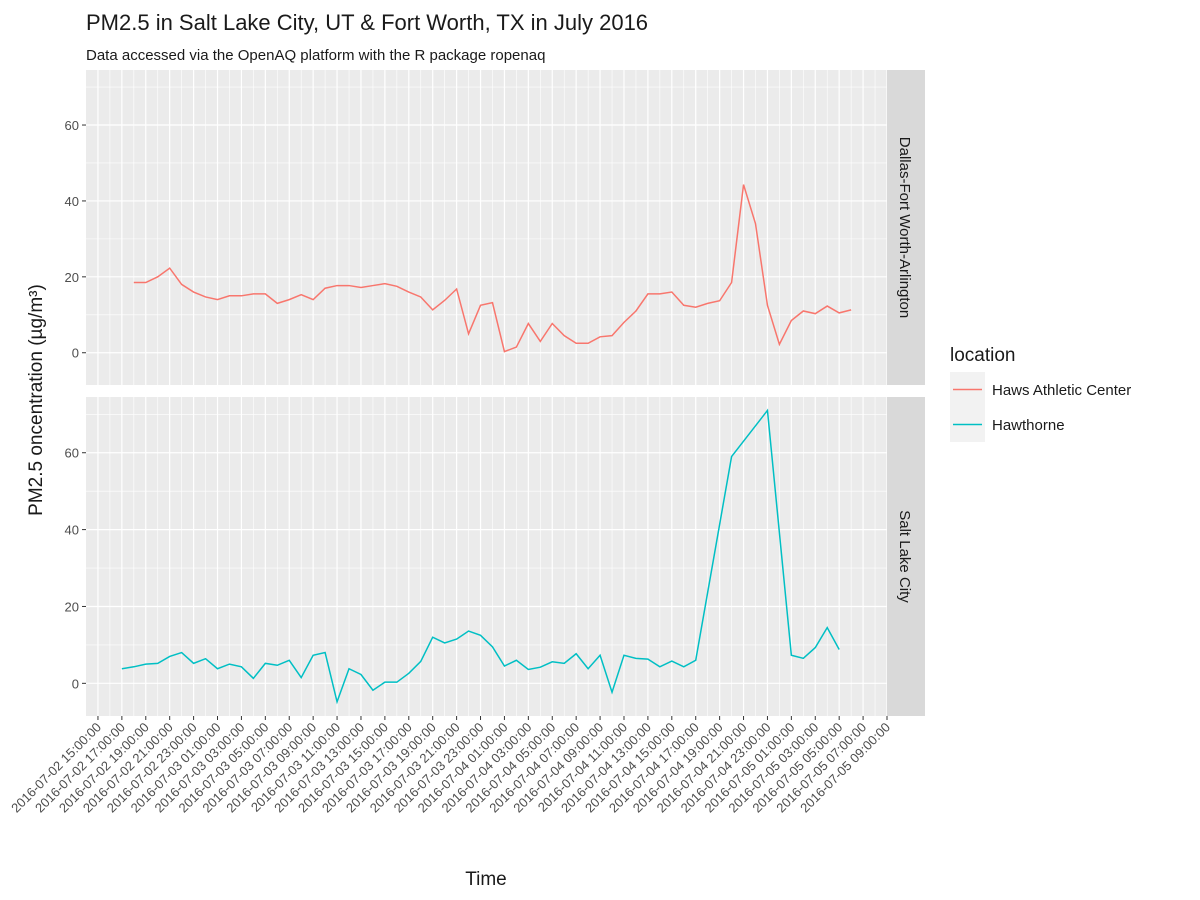 This screenshot has height=900, width=1200. I want to click on y-axis-title: PM2.5 oncentration (µg/m³), so click(36, 400).